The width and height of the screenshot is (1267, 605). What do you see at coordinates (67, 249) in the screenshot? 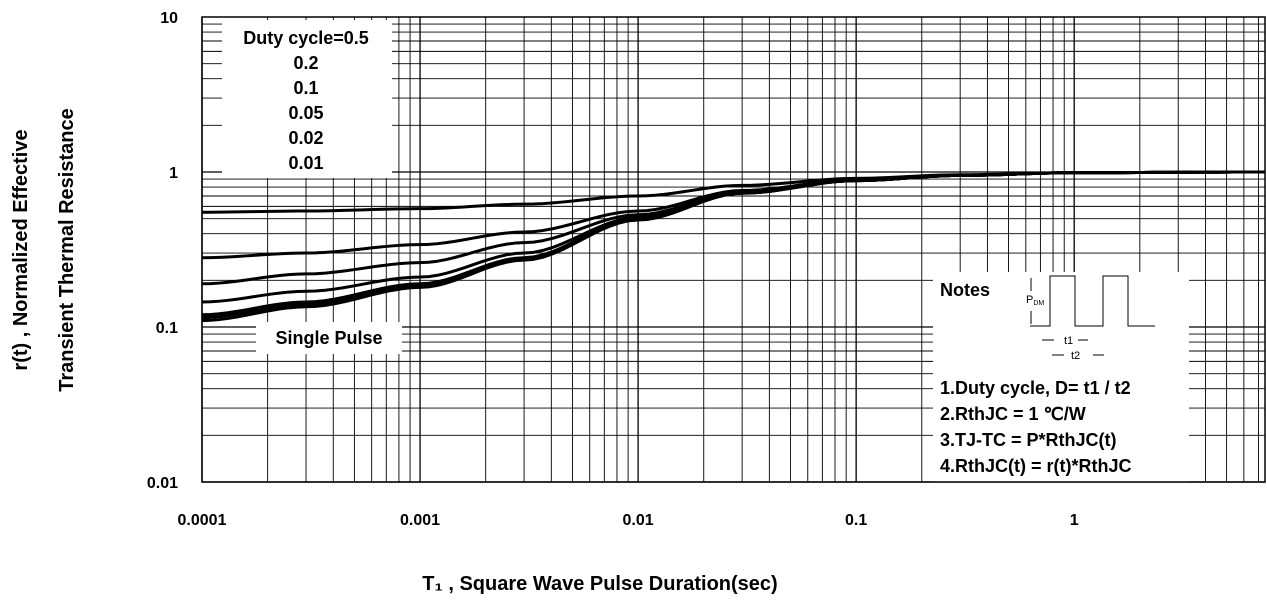
I see `y-axis-title-2: Transient Thermal Resistance` at bounding box center [67, 249].